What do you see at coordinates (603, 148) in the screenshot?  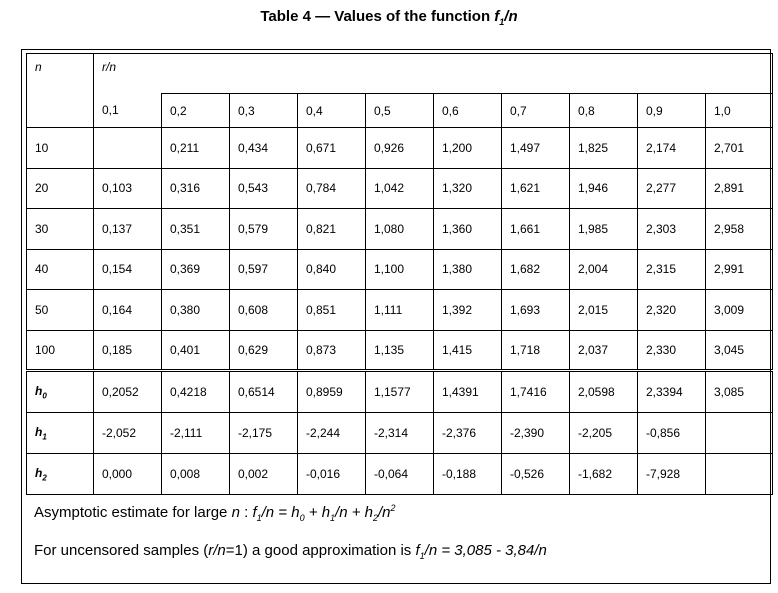 I see `value-cell: 1,825` at bounding box center [603, 148].